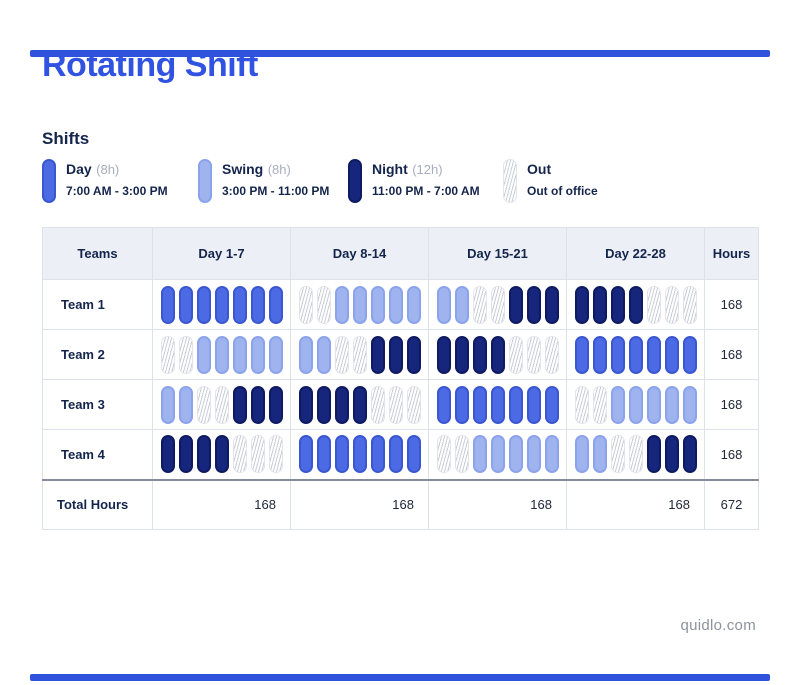 Image resolution: width=800 pixels, height=685 pixels. Describe the element at coordinates (97, 354) in the screenshot. I see `team-name: Team 2` at that location.